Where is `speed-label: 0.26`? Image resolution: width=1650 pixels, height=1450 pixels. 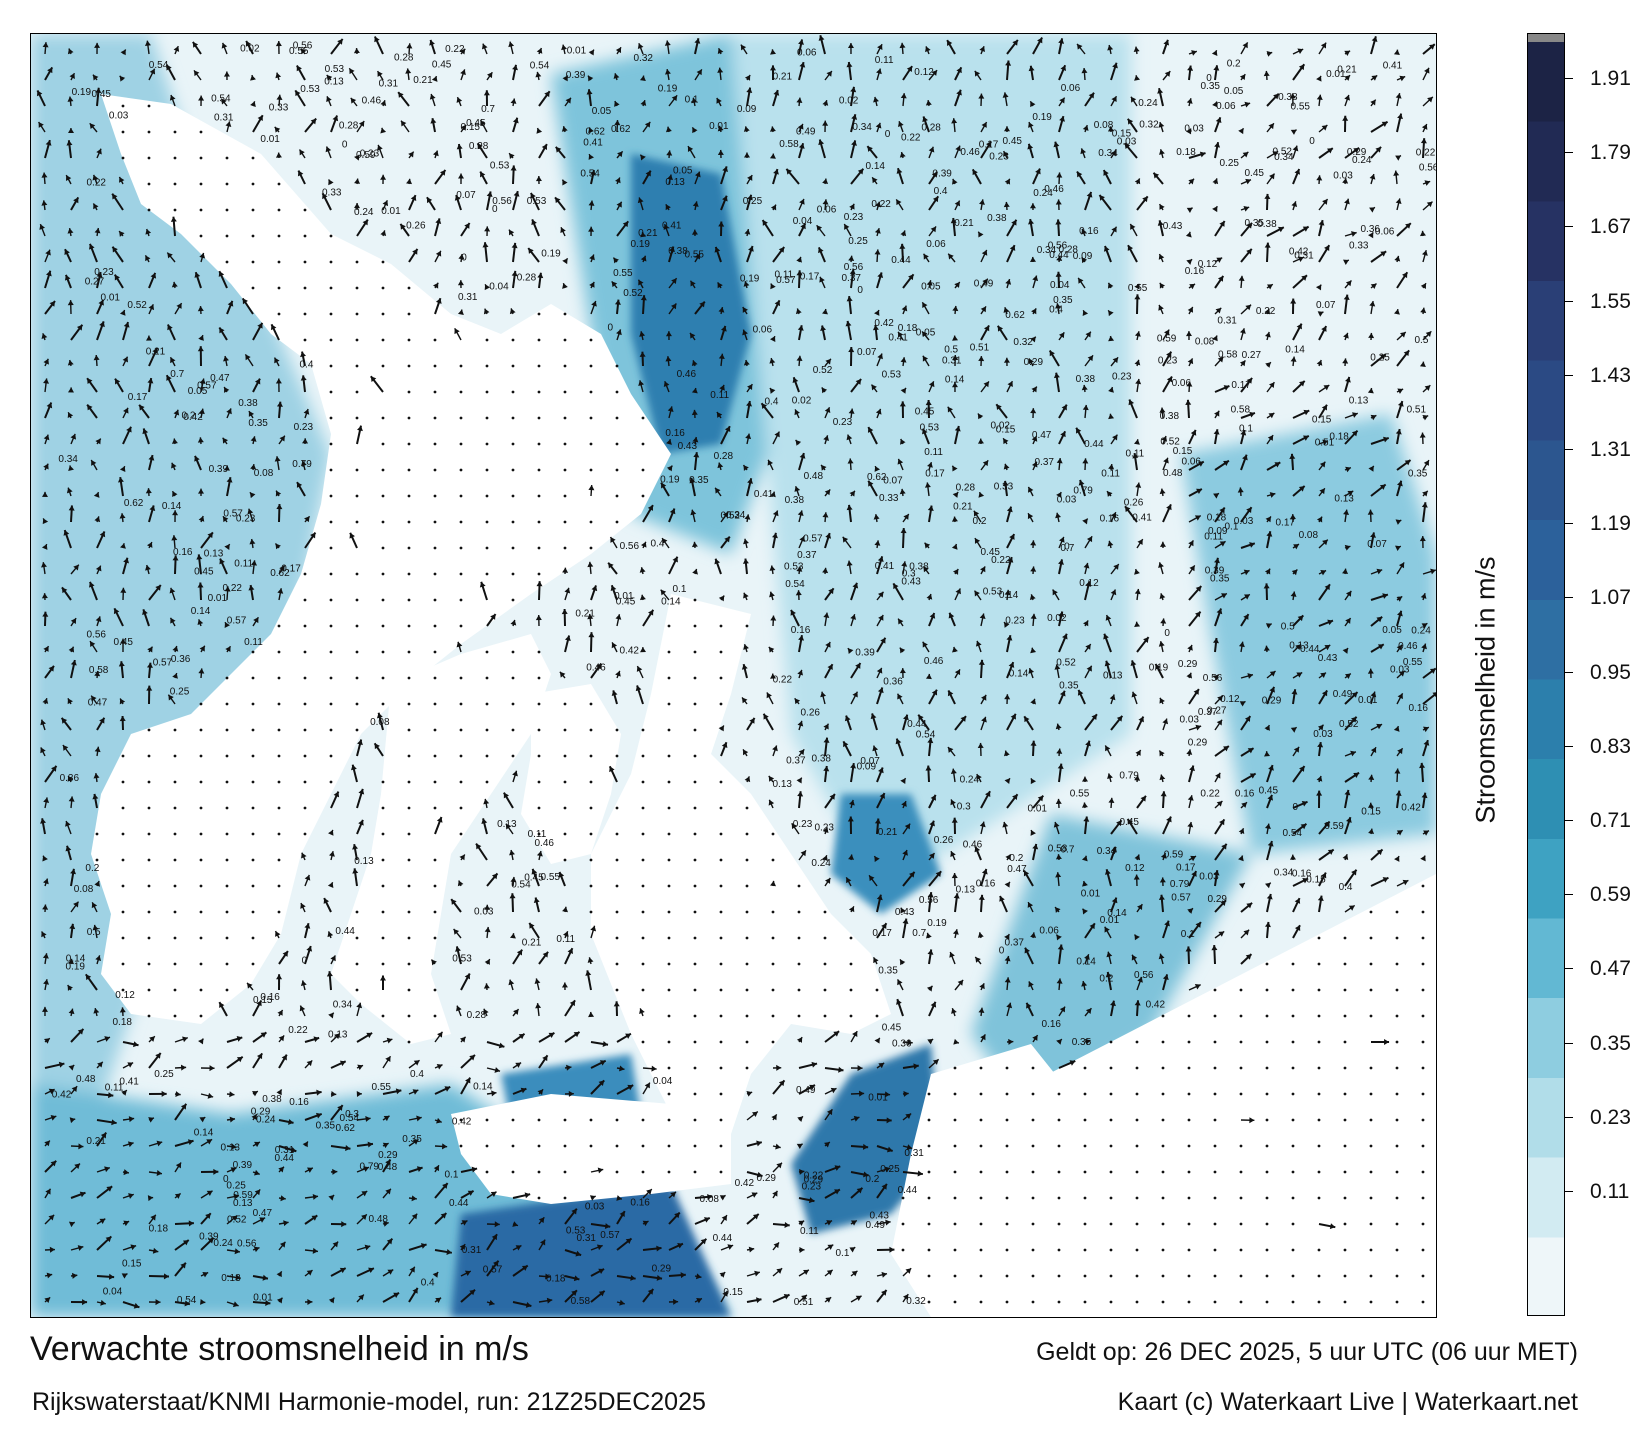 speed-label: 0.26 is located at coordinates (1134, 503).